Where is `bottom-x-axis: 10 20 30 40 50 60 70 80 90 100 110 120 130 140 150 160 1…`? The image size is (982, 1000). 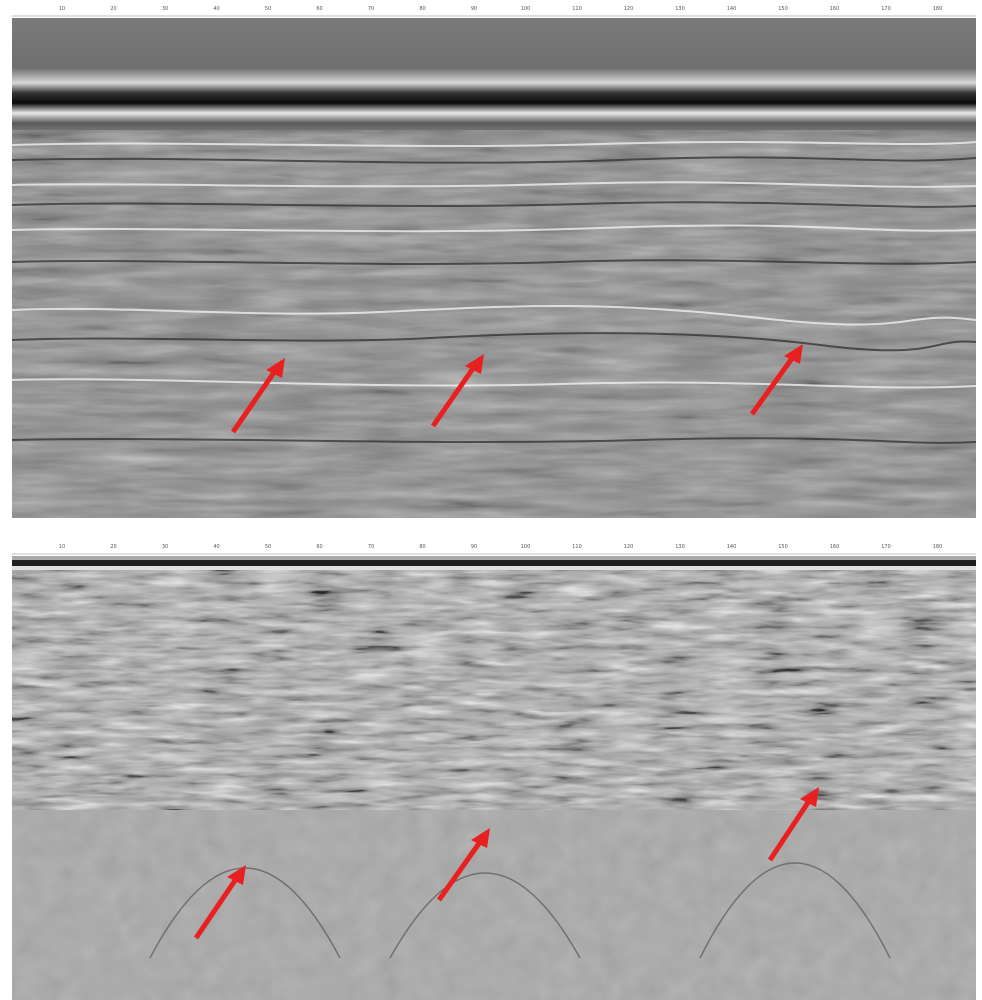
bottom-x-axis: 10 20 30 40 50 60 70 80 90 100 110 120 130 140 150 160 1… is located at coordinates (500, 547).